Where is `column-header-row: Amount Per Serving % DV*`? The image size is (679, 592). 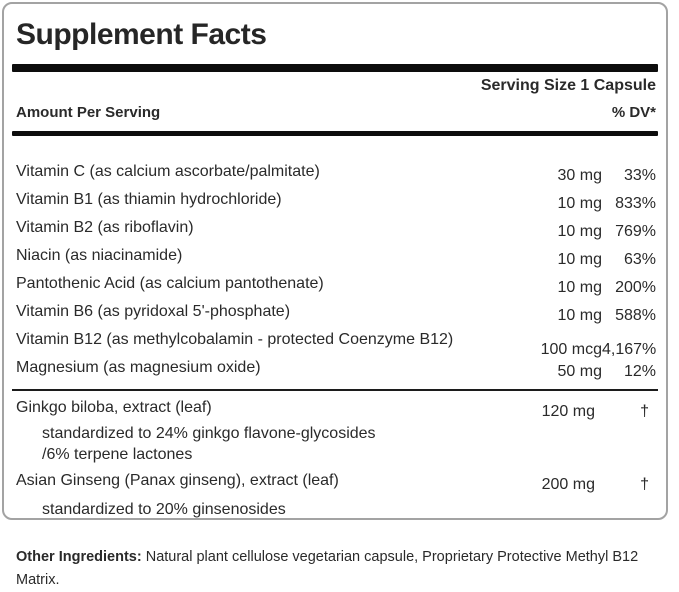
column-header-row: Amount Per Serving % DV* is located at coordinates (335, 113).